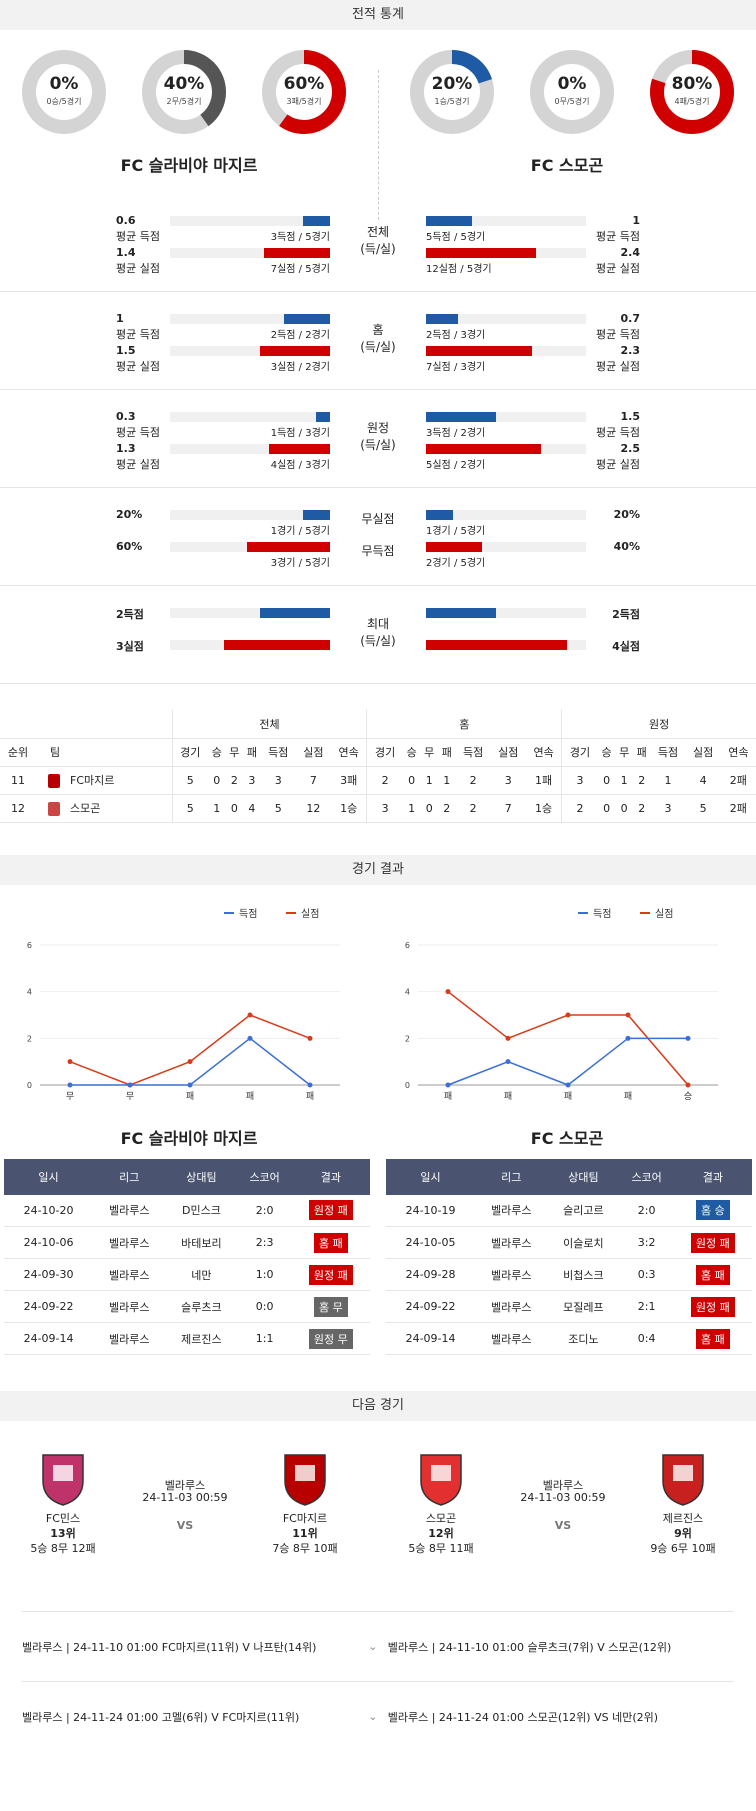 The height and width of the screenshot is (1811, 756). Describe the element at coordinates (288, 547) in the screenshot. I see `left-bar` at that location.